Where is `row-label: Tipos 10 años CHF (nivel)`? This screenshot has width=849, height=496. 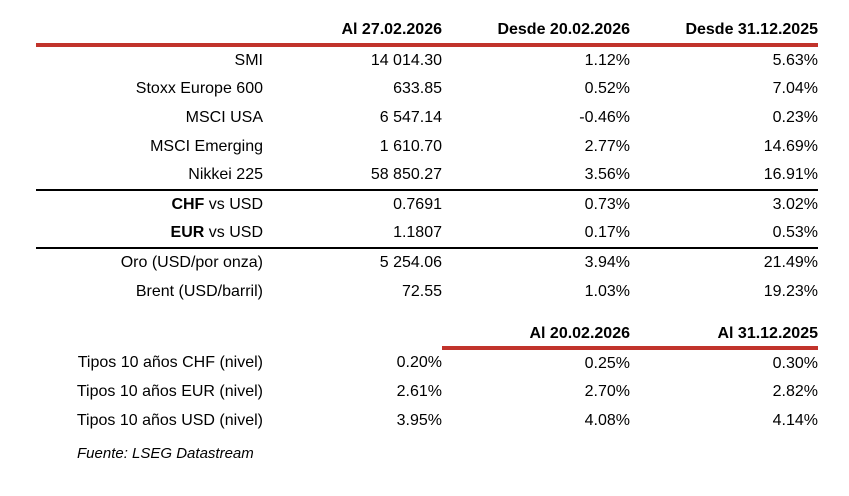 row-label: Tipos 10 años CHF (nivel) is located at coordinates (149, 362).